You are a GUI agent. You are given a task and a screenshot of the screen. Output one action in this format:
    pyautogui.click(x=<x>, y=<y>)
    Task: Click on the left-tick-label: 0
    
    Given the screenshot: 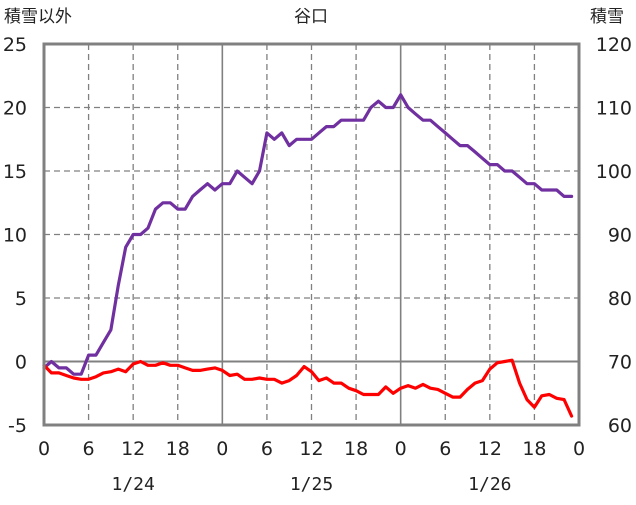 What is the action you would take?
    pyautogui.click(x=21, y=363)
    